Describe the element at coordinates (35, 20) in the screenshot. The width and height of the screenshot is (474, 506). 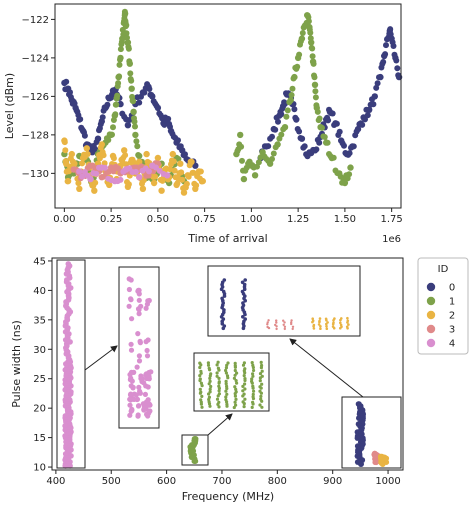
I see `toa-y-tick-label: −122` at that location.